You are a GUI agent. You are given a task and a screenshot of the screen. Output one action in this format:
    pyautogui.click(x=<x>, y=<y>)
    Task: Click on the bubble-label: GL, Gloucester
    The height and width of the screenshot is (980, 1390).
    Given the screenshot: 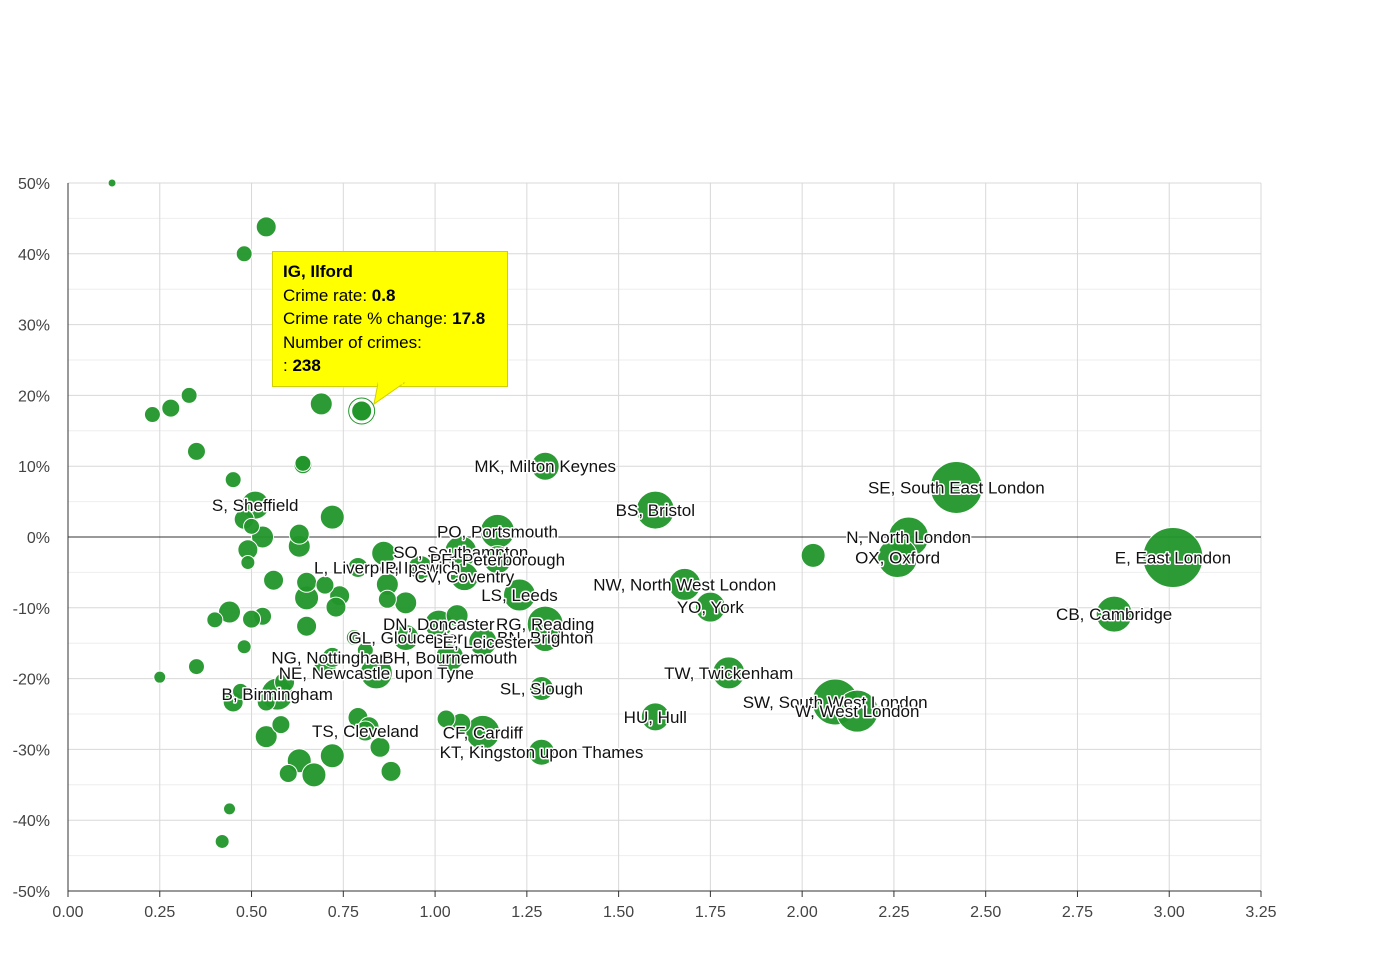 What is the action you would take?
    pyautogui.click(x=406, y=638)
    